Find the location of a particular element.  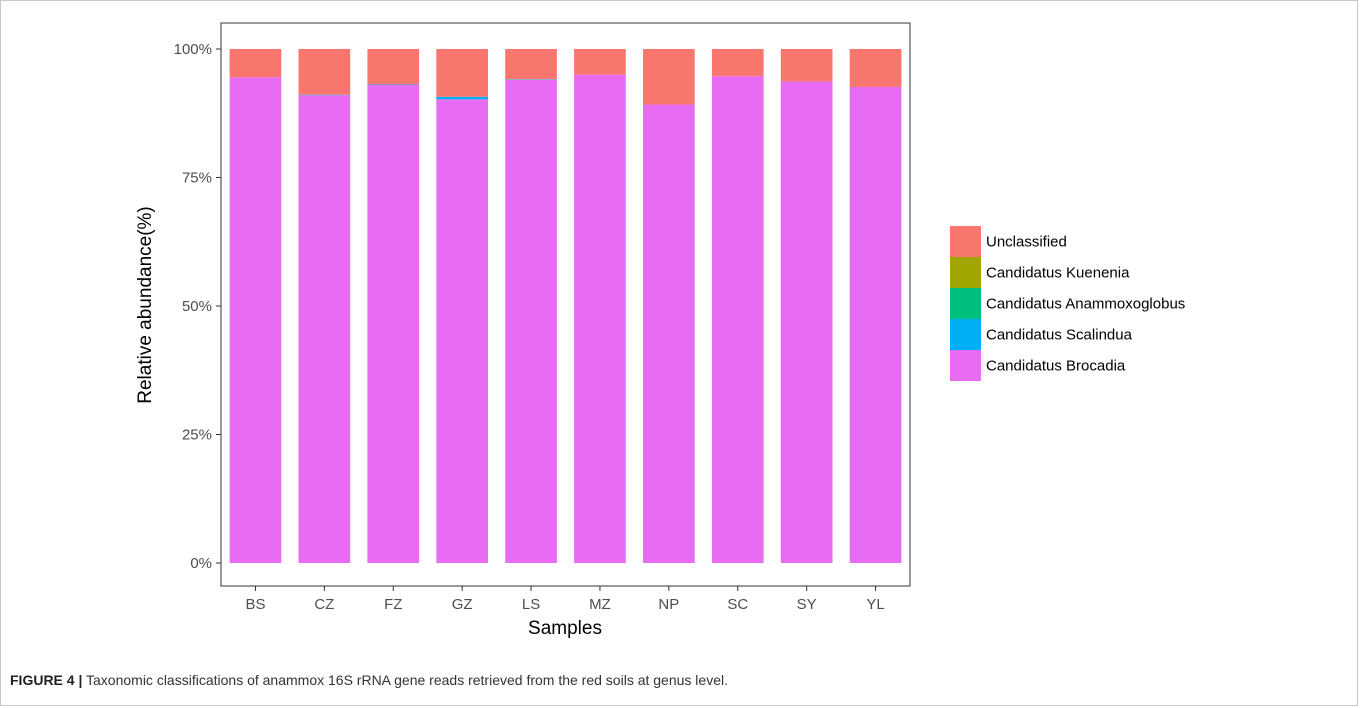

y-axis: 0% 25% 50% 75% 100% is located at coordinates (197, 306).